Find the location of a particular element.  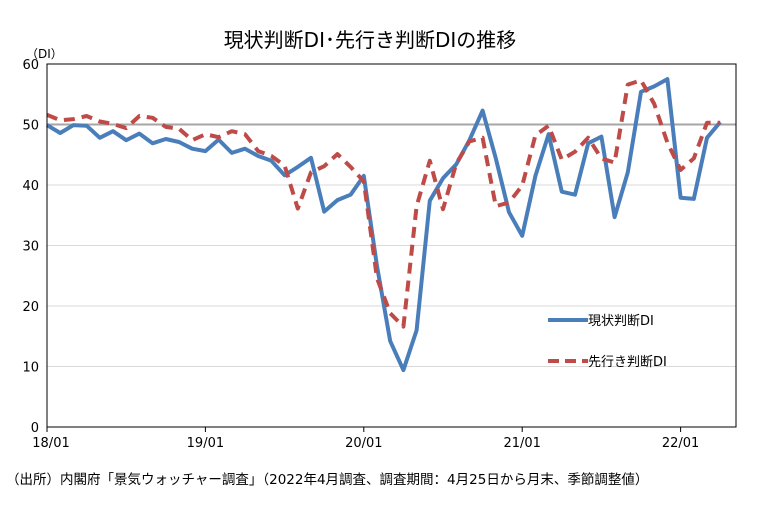

x-tick-label: 19/01 is located at coordinates (205, 443).